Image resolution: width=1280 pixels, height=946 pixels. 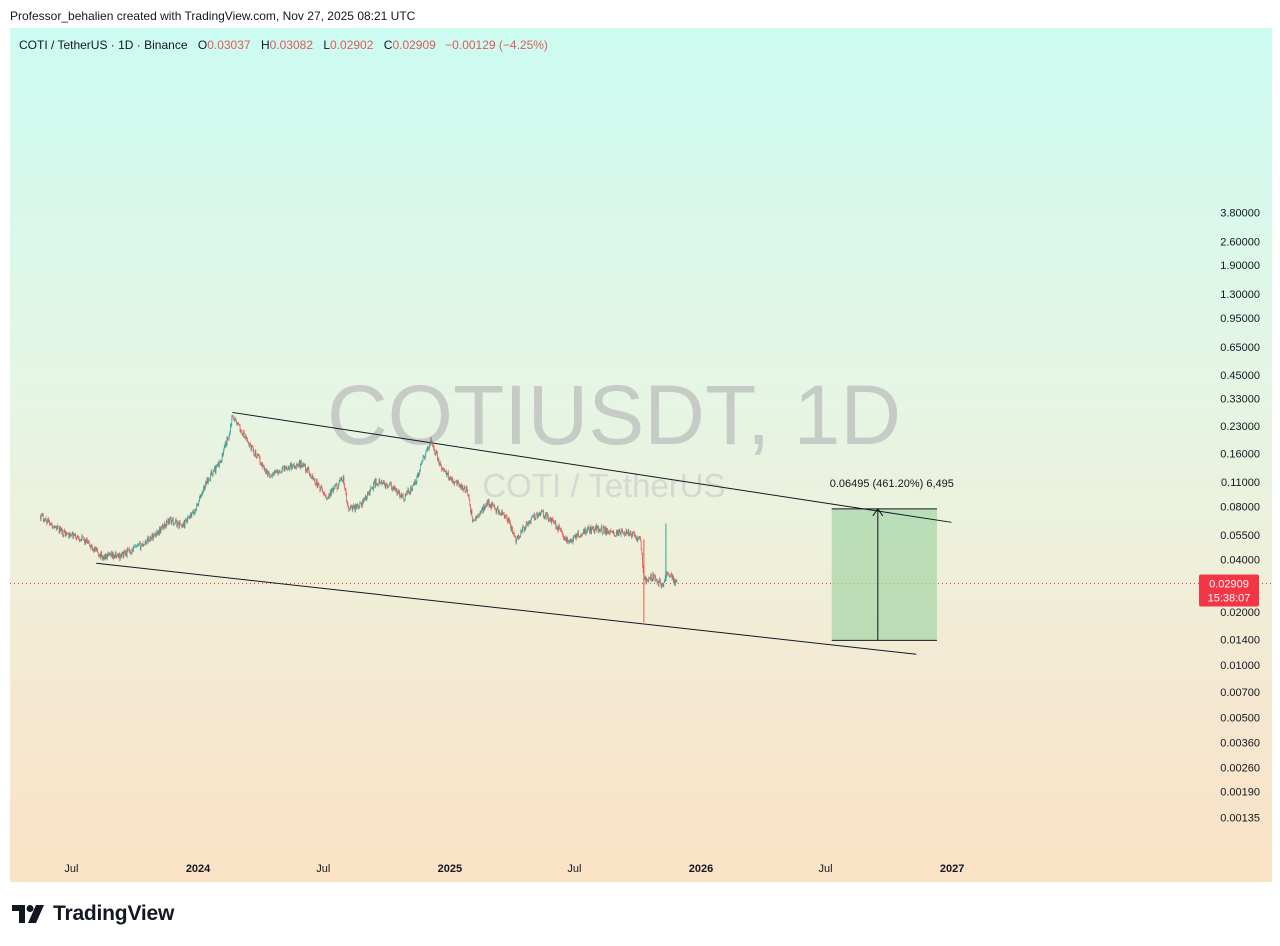 I want to click on price-tick-label: 0.16000, so click(x=1240, y=455).